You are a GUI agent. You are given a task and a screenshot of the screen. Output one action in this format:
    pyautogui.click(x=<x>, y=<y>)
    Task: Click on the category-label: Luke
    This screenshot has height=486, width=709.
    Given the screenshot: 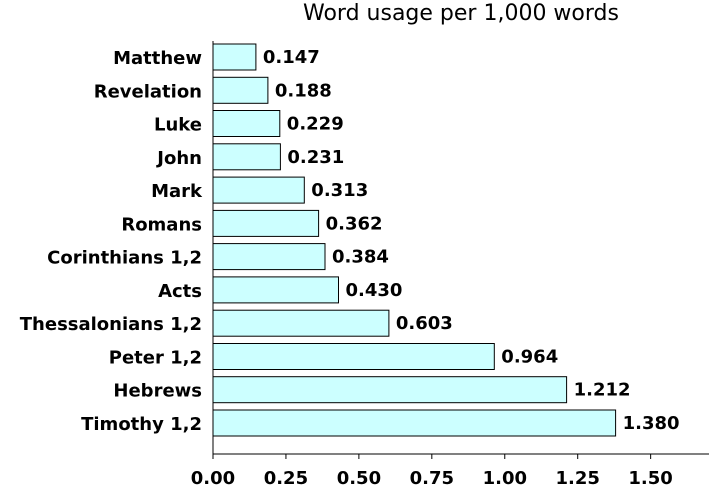 What is the action you would take?
    pyautogui.click(x=178, y=125)
    